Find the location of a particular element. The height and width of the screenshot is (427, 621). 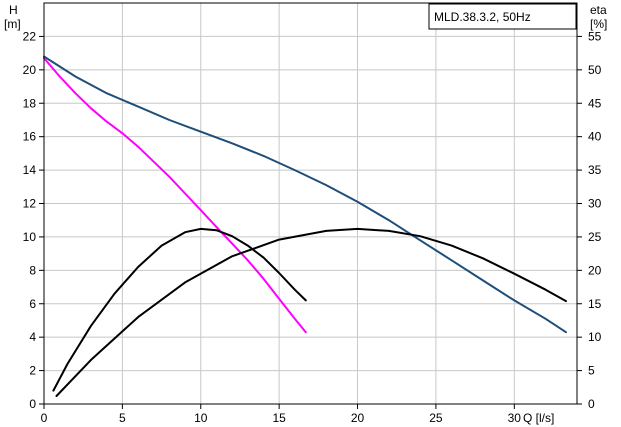

right-axis-label-eta: eta is located at coordinates (598, 10).